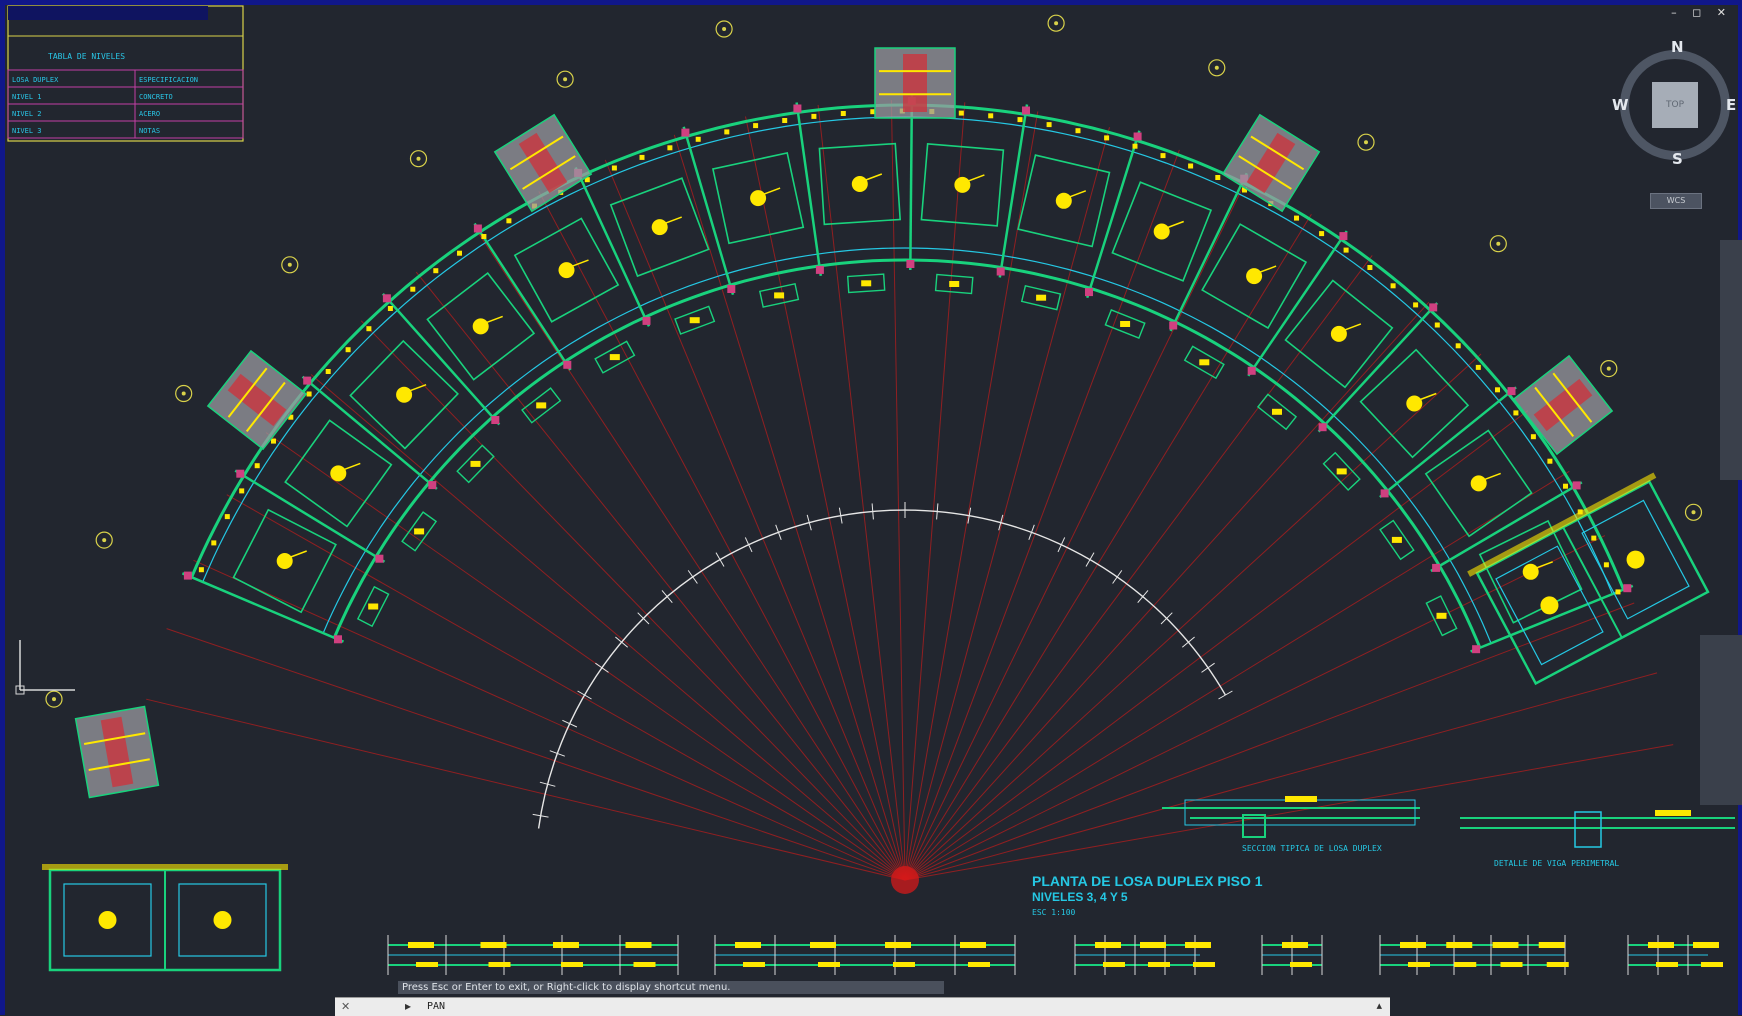  What do you see at coordinates (1721, 720) in the screenshot?
I see `scroll-panel` at bounding box center [1721, 720].